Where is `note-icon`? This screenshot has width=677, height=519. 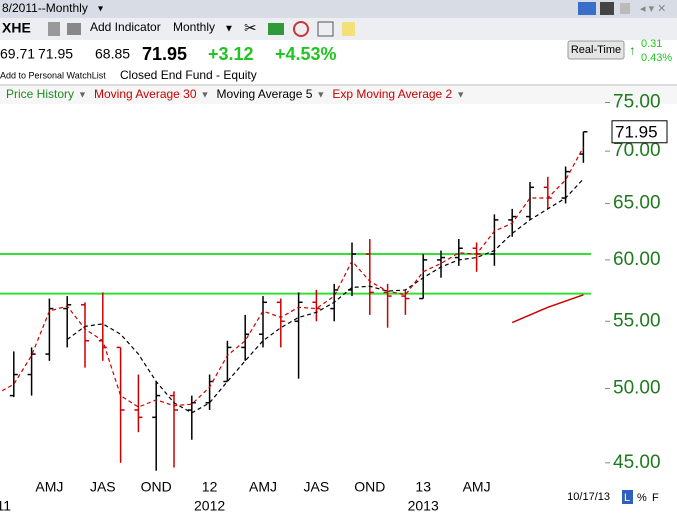
note-icon is located at coordinates (348, 29).